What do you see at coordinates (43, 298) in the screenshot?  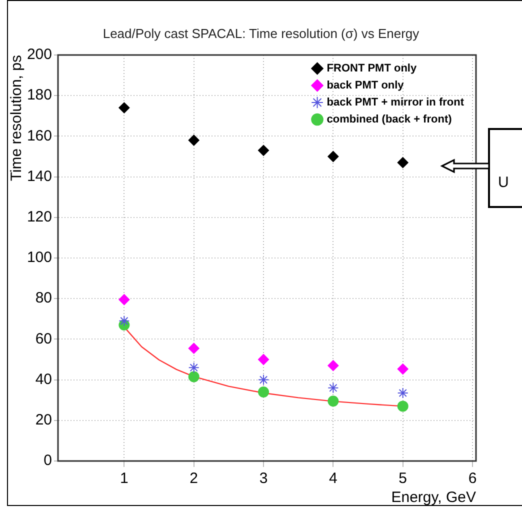 I see `y-tick-label: 80` at bounding box center [43, 298].